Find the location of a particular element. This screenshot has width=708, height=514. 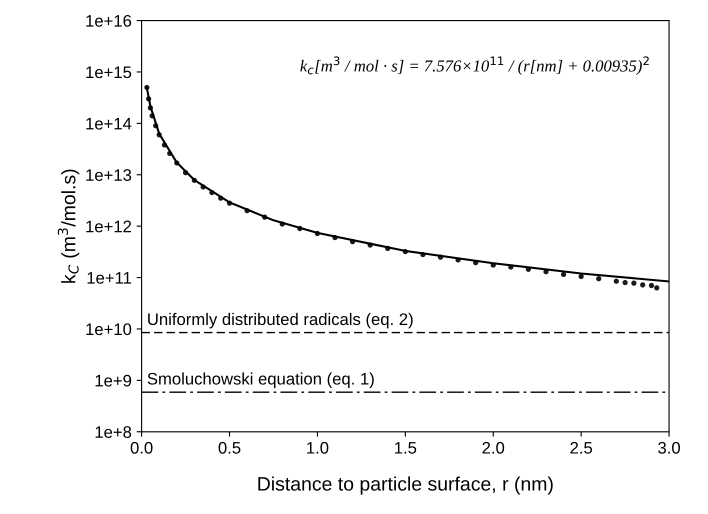

y-tick-label: 1e+16 is located at coordinates (109, 20).